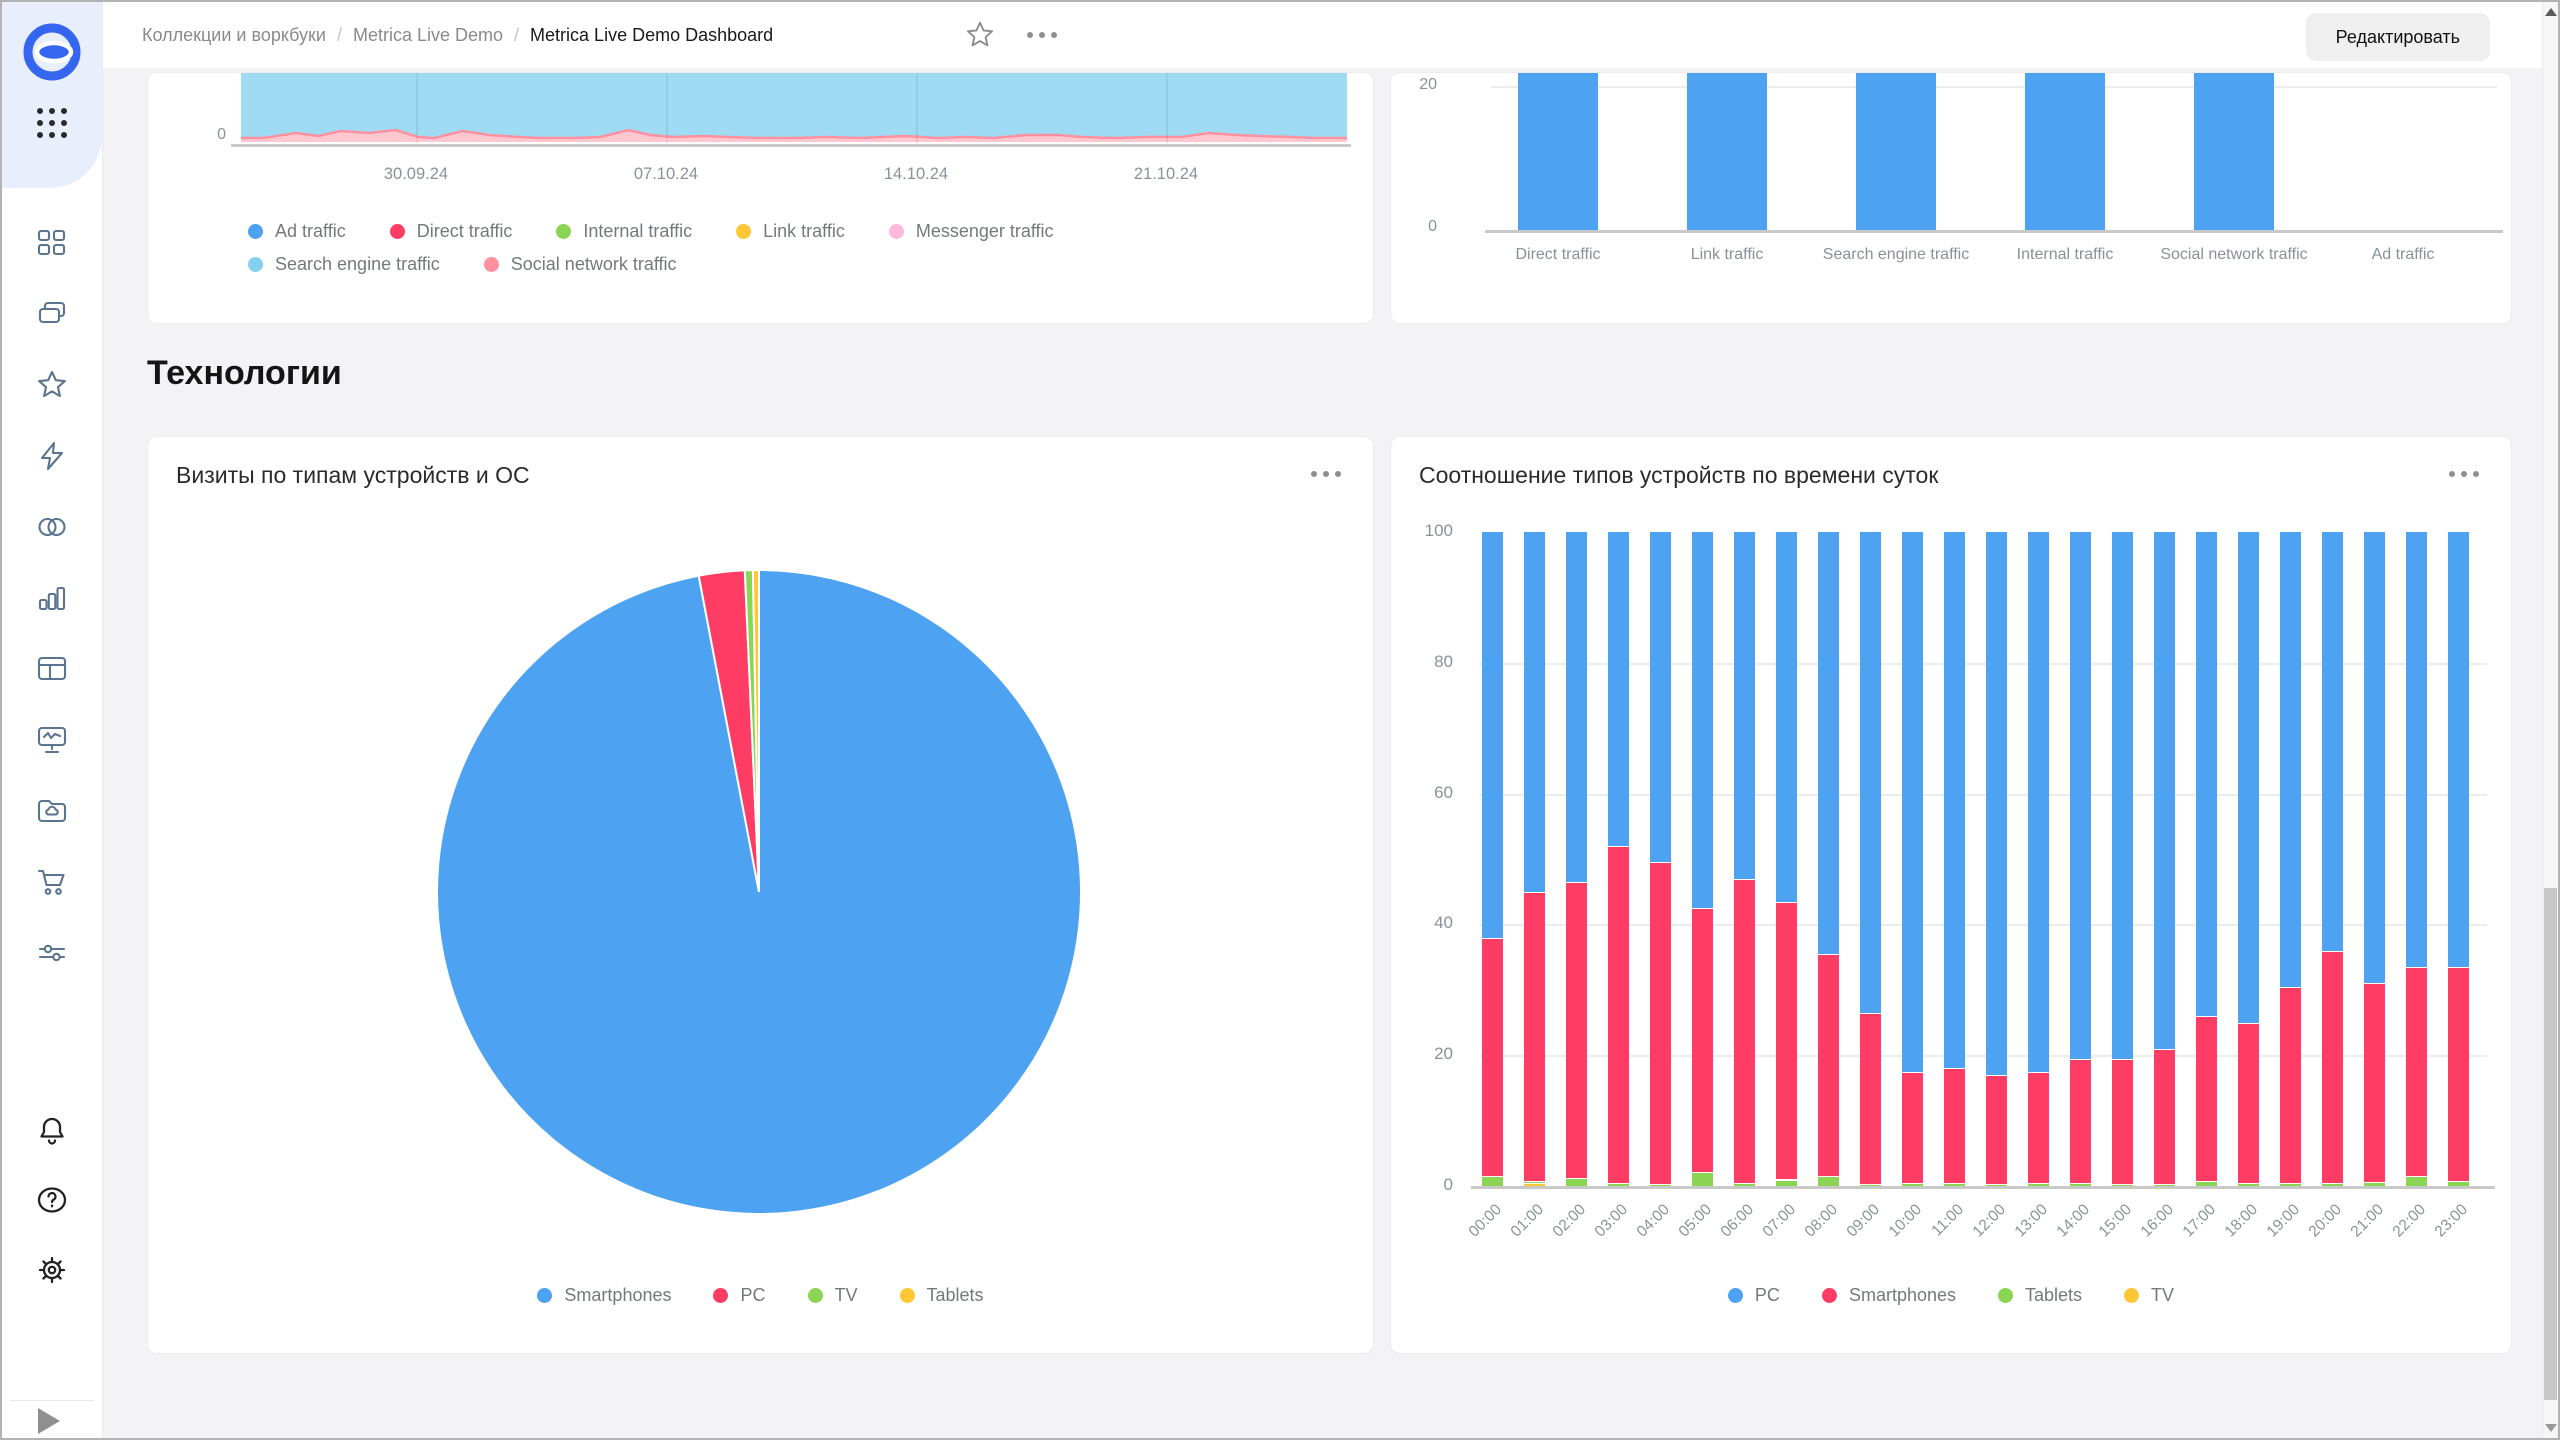 The width and height of the screenshot is (2560, 1440). Describe the element at coordinates (580, 264) in the screenshot. I see `legend-item: Social network traffic` at that location.